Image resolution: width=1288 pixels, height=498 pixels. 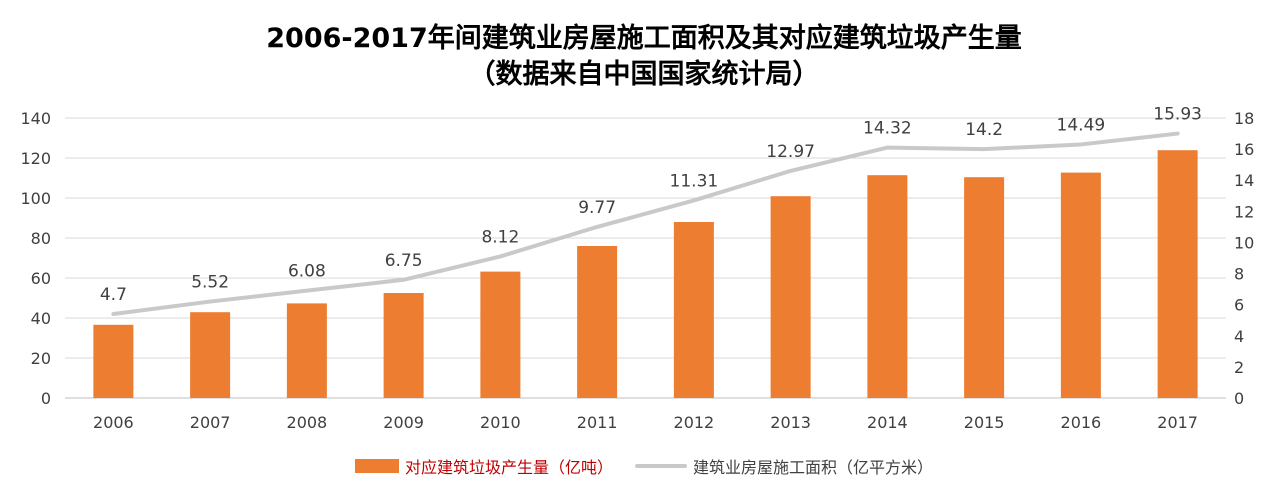 I want to click on data-label: 5.52, so click(x=210, y=283).